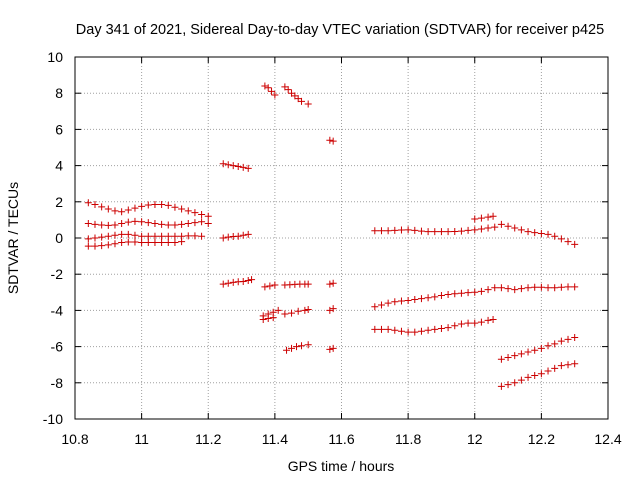 This screenshot has width=640, height=480. Describe the element at coordinates (59, 238) in the screenshot. I see `y-tick-label: 0` at that location.